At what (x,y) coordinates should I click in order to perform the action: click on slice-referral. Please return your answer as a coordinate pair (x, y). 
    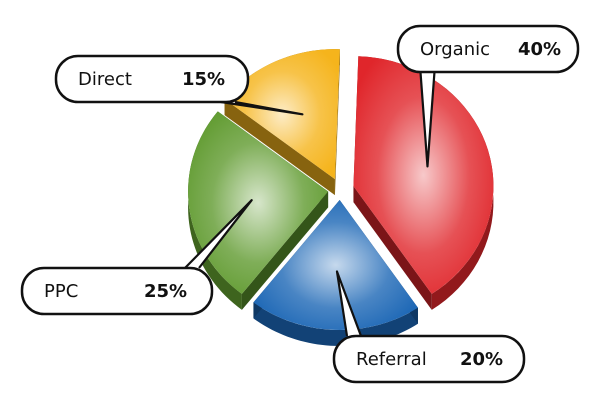
    Looking at the image, I should click on (335, 264).